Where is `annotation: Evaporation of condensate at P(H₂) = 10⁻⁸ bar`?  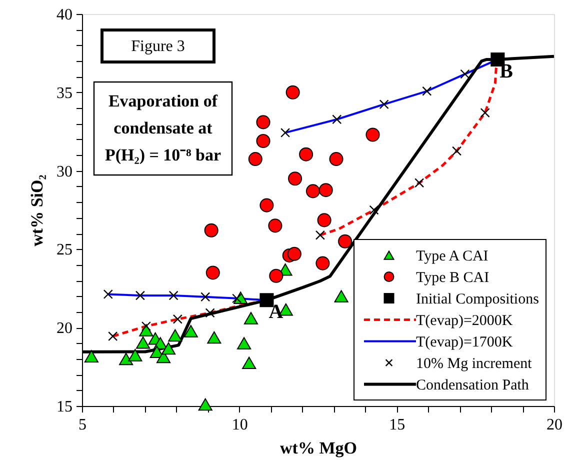 annotation: Evaporation of condensate at P(H₂) = 10⁻⁸ bar is located at coordinates (163, 128).